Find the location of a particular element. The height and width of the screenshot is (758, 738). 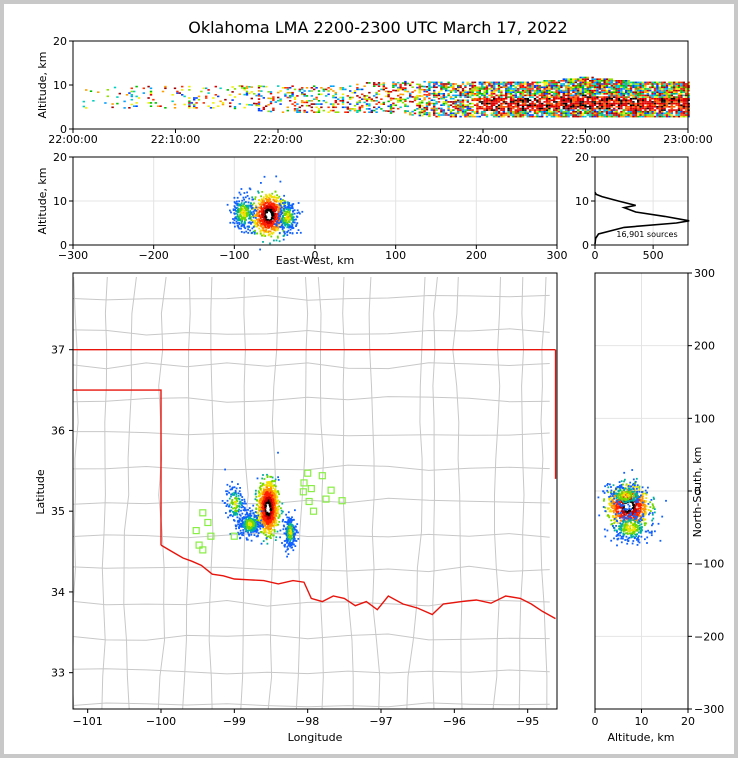

county-line is located at coordinates (311, 332).